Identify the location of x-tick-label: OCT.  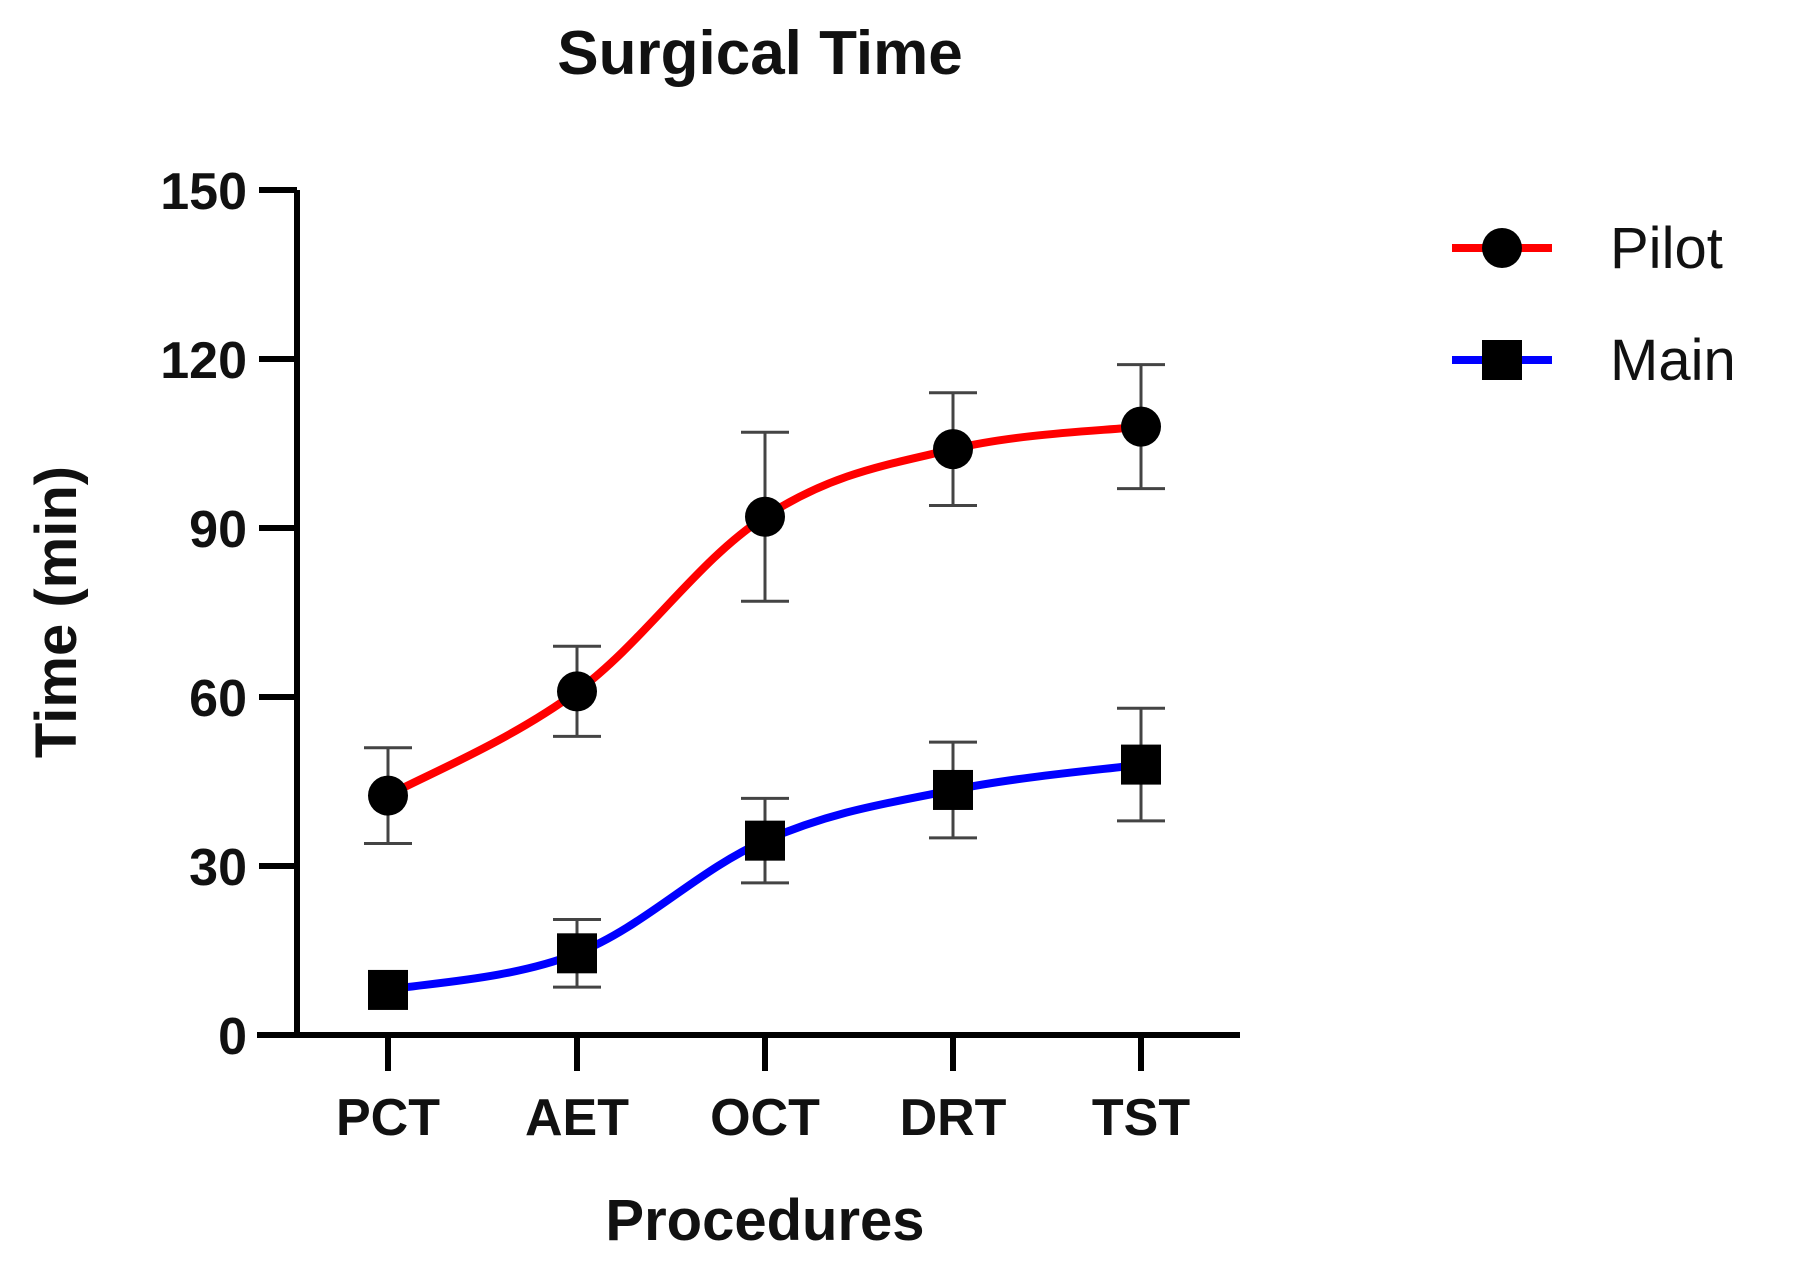
(765, 1118).